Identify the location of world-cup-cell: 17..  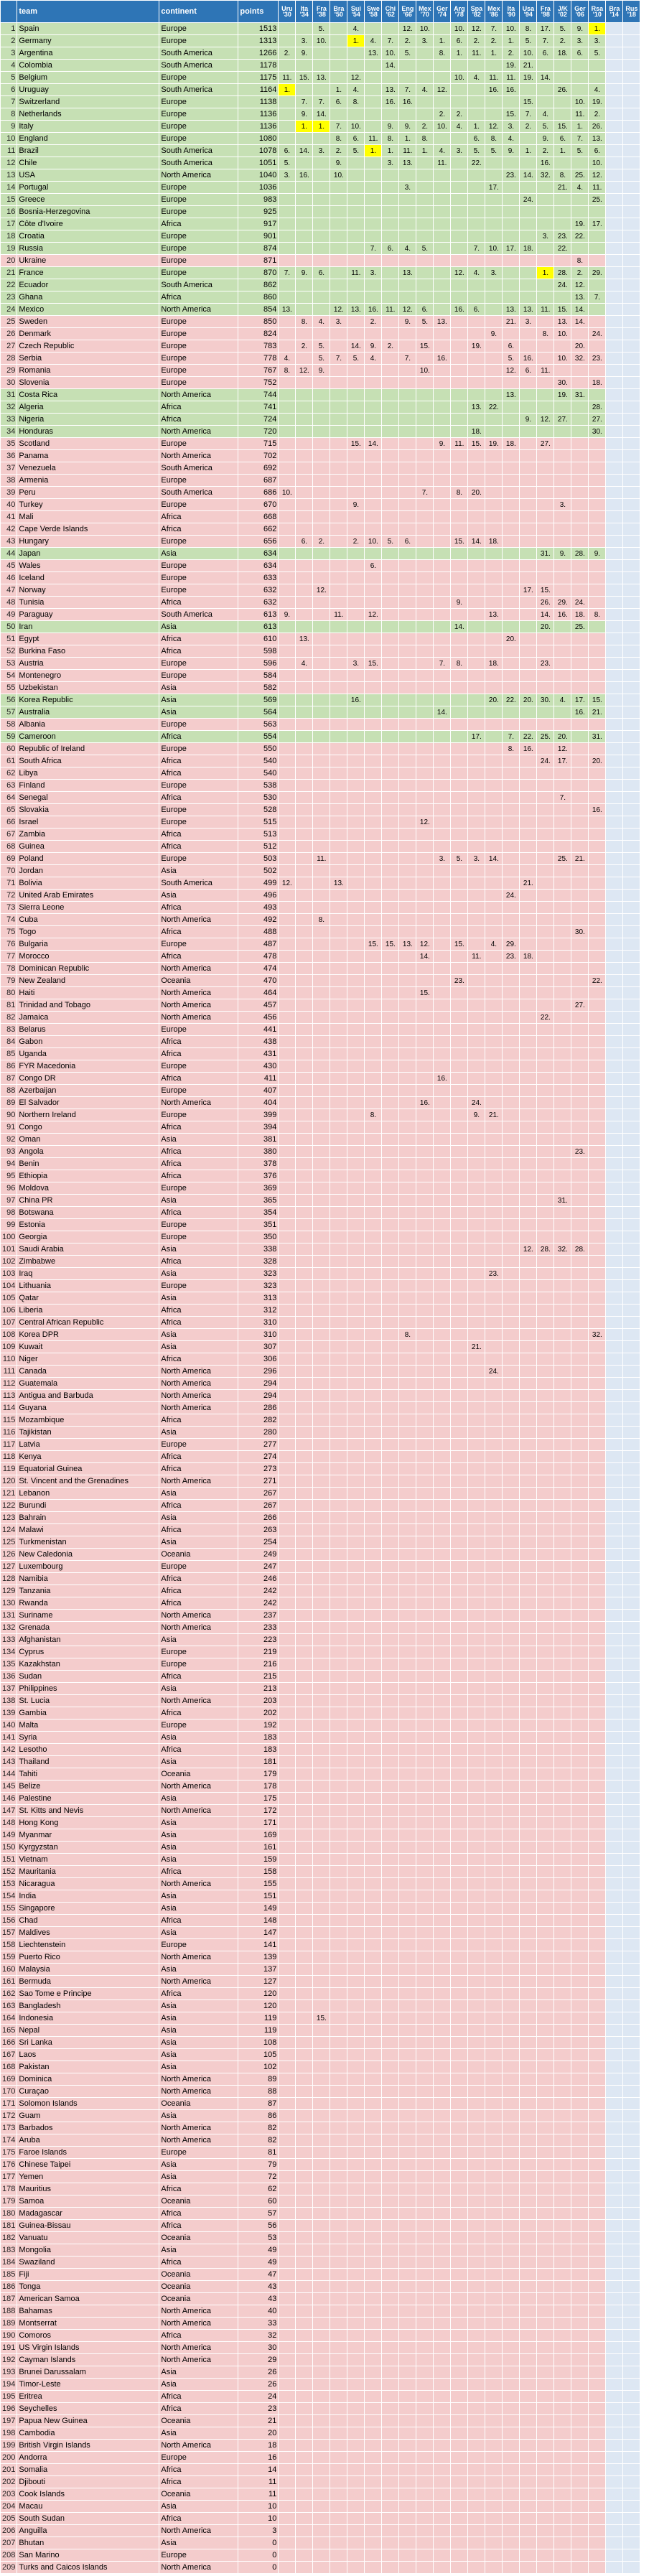
(528, 590).